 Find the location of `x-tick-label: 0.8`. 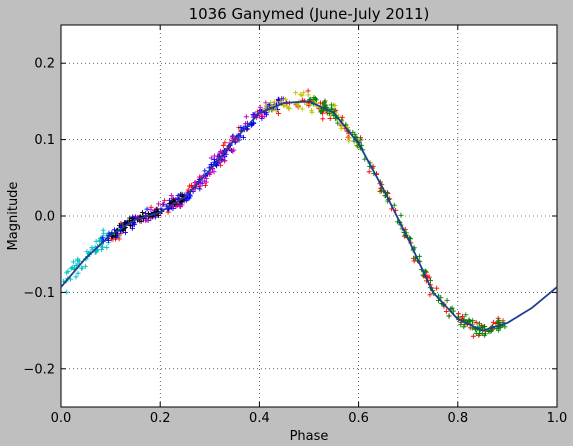

x-tick-label: 0.8 is located at coordinates (457, 418).